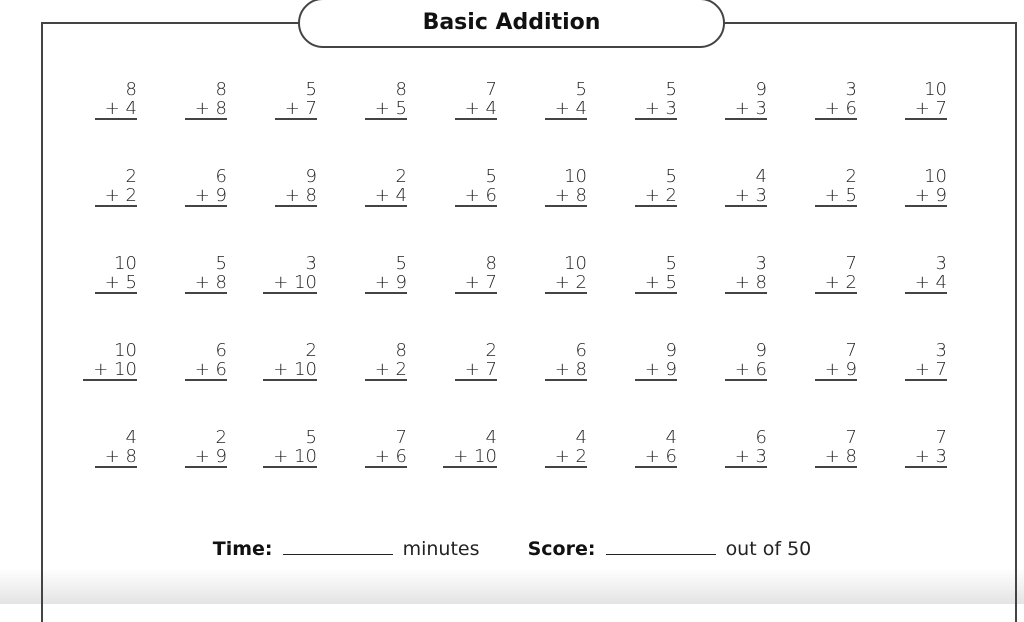 This screenshot has height=622, width=1024. I want to click on addition-problem: 8 + 4, so click(115, 100).